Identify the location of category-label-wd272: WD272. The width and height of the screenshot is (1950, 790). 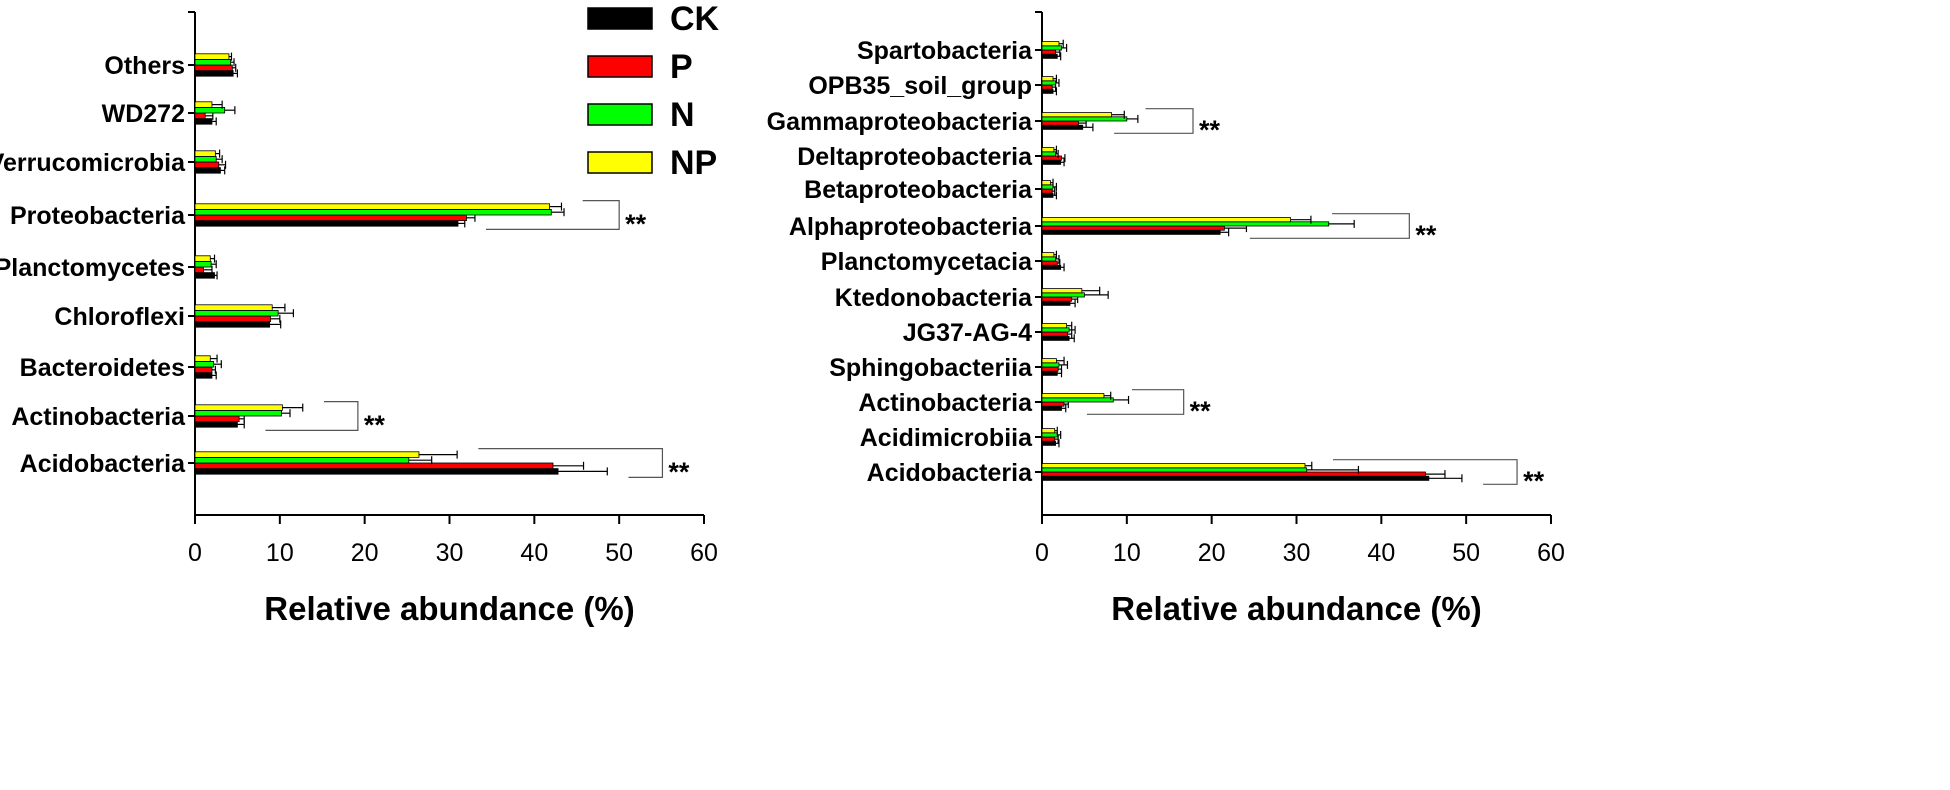
(143, 114).